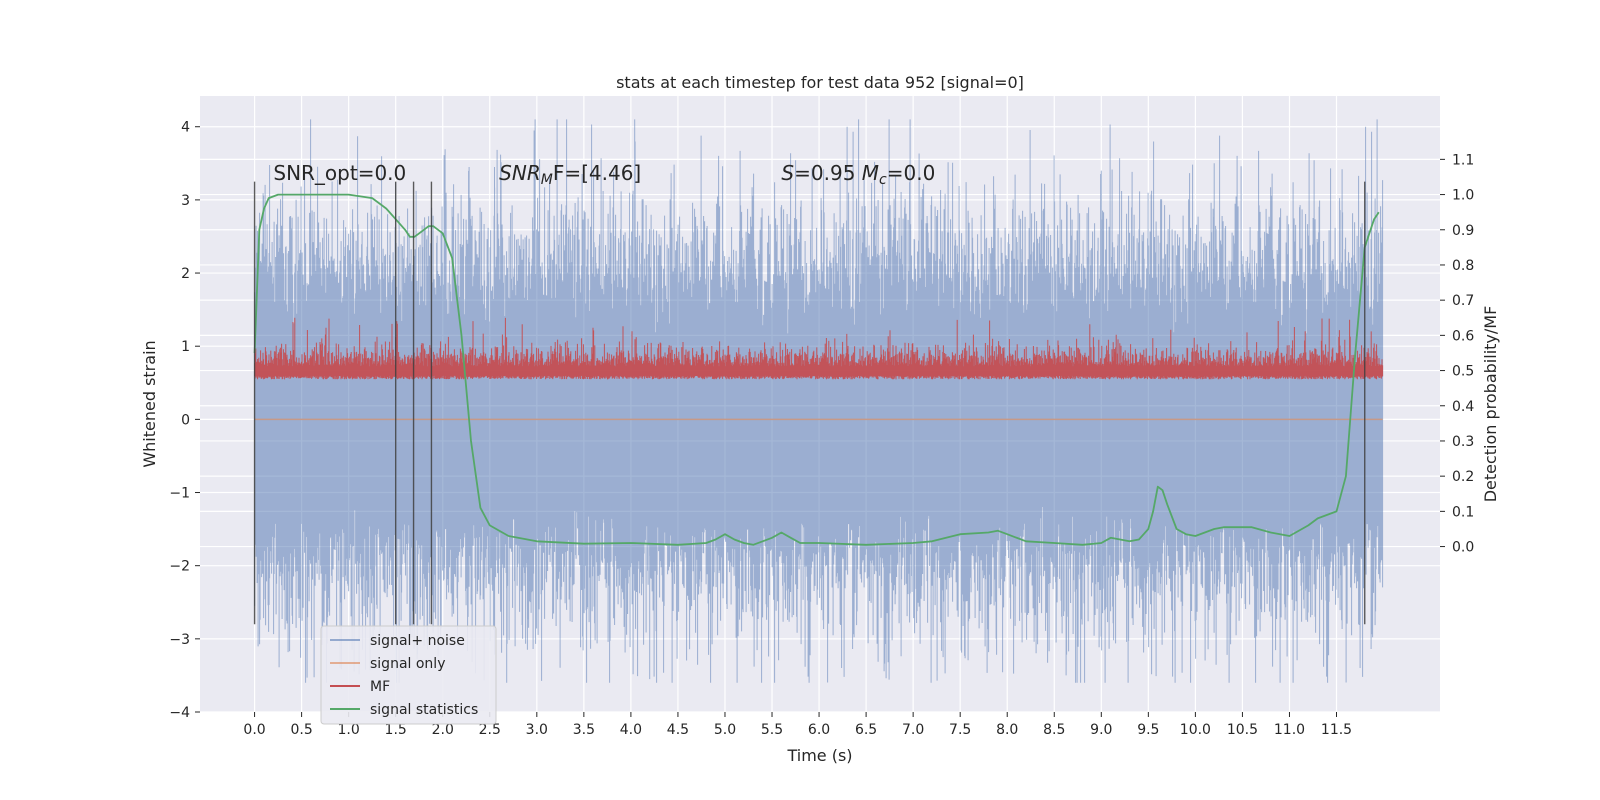 This screenshot has height=800, width=1600. I want to click on legend-label-mf: MF, so click(380, 687).